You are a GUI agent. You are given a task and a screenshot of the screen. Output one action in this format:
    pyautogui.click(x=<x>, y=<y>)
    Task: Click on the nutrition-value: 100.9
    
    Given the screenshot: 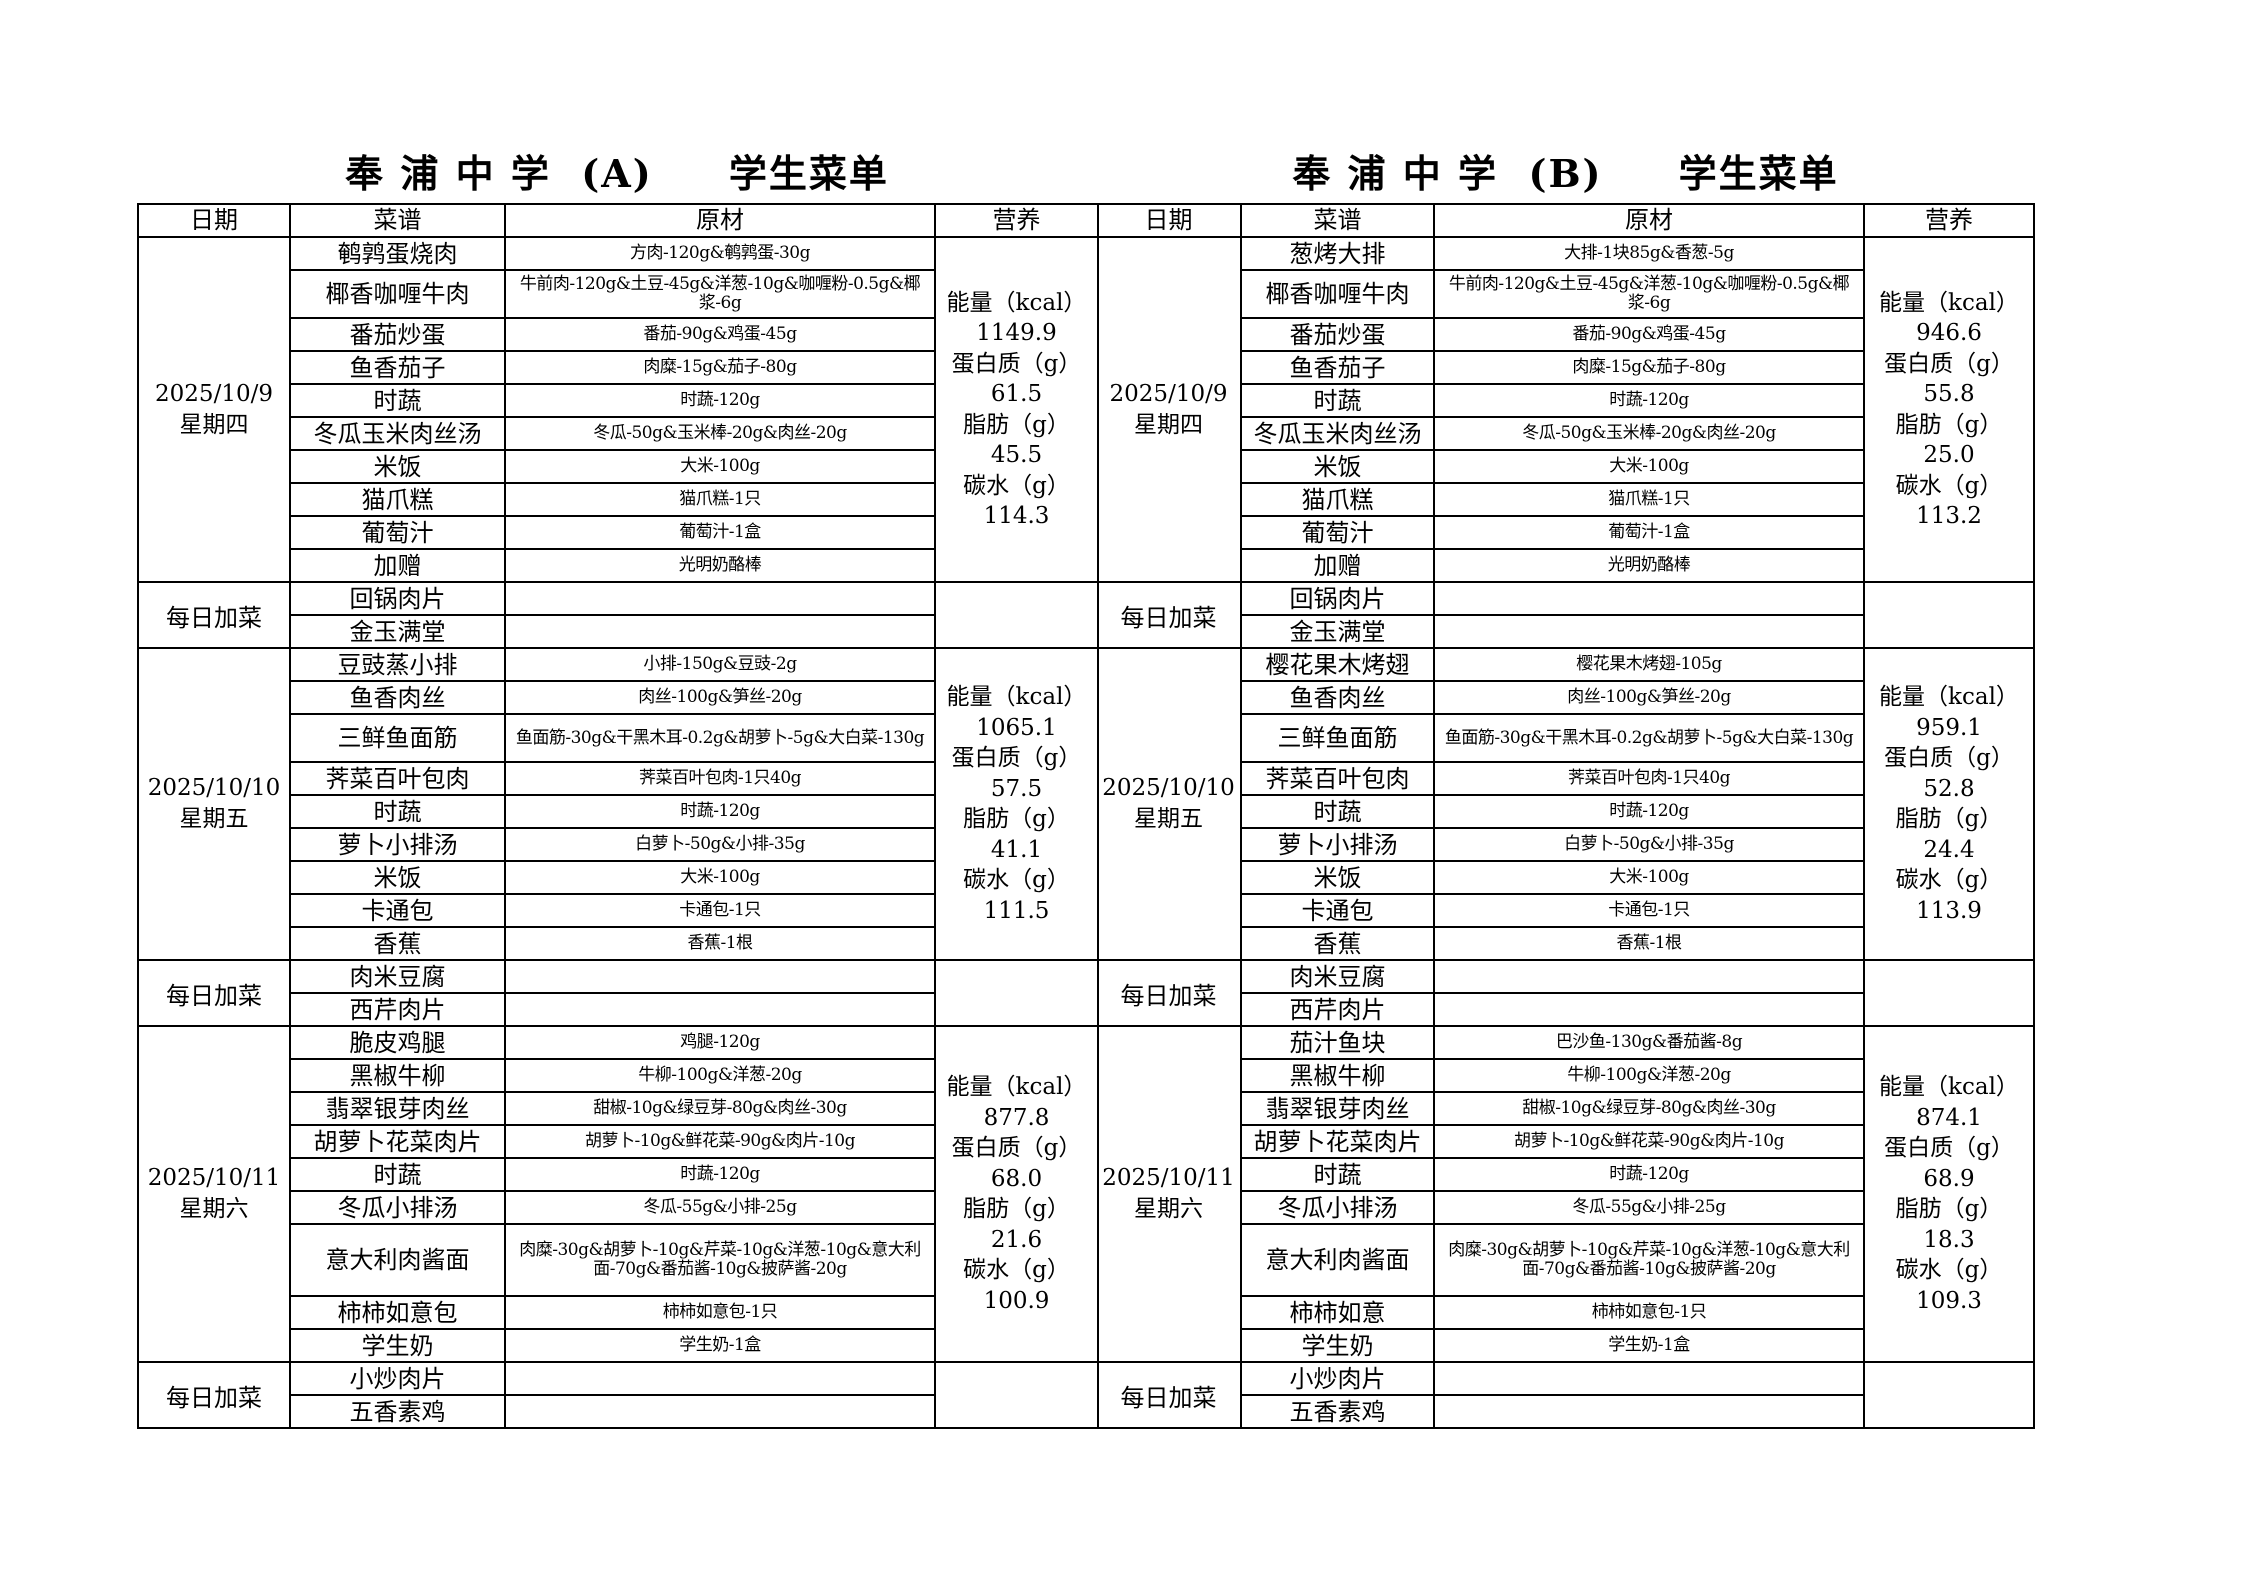 What is the action you would take?
    pyautogui.click(x=1016, y=1300)
    